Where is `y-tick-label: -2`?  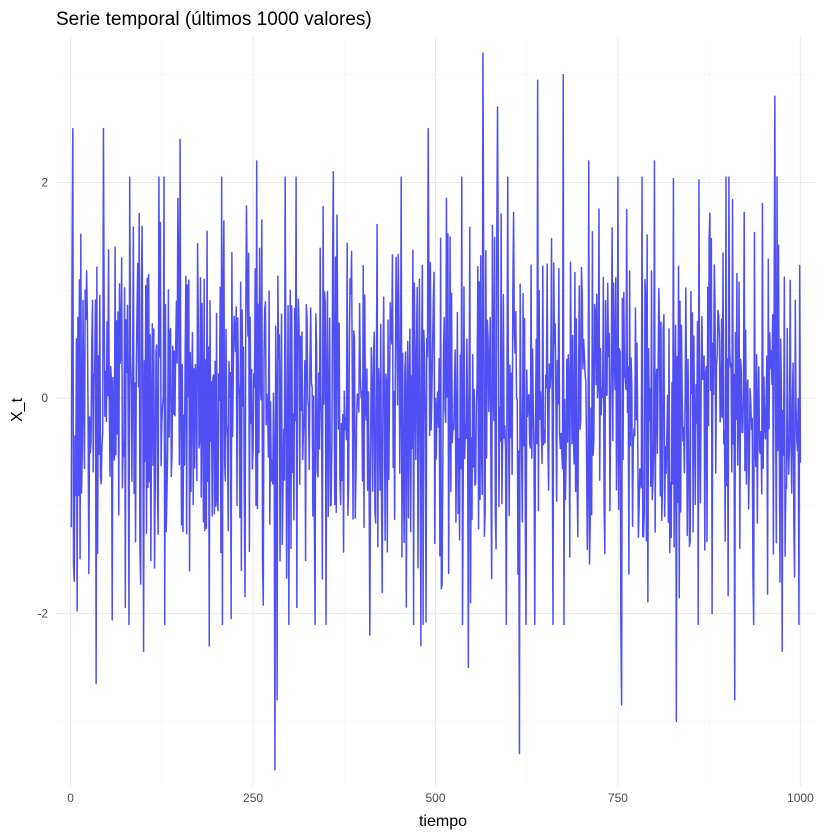 y-tick-label: -2 is located at coordinates (42, 614).